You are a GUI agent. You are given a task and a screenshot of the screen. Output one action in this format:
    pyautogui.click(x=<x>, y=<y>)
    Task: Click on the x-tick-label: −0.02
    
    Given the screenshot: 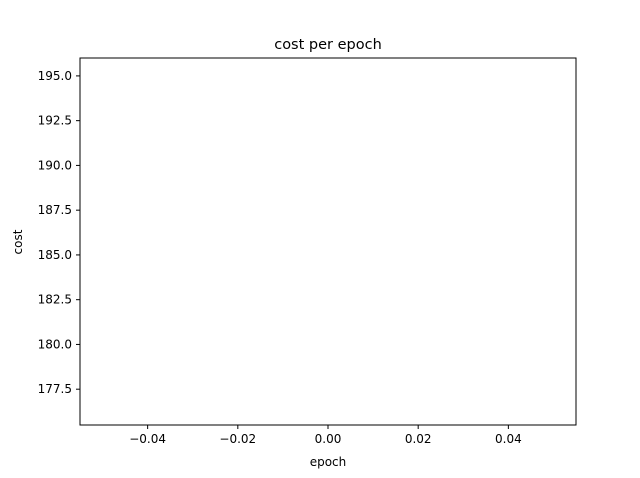 What is the action you would take?
    pyautogui.click(x=237, y=439)
    